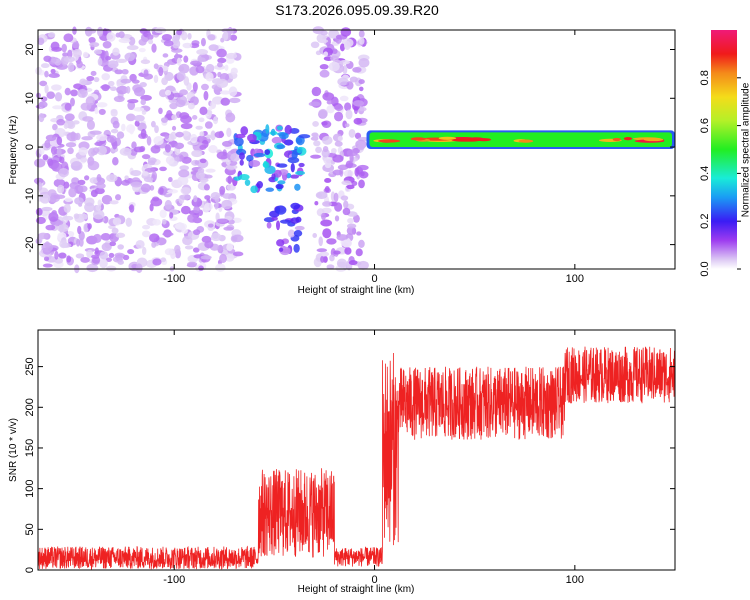 The width and height of the screenshot is (750, 600). I want to click on colorbar-tick-label: 0.0, so click(705, 268).